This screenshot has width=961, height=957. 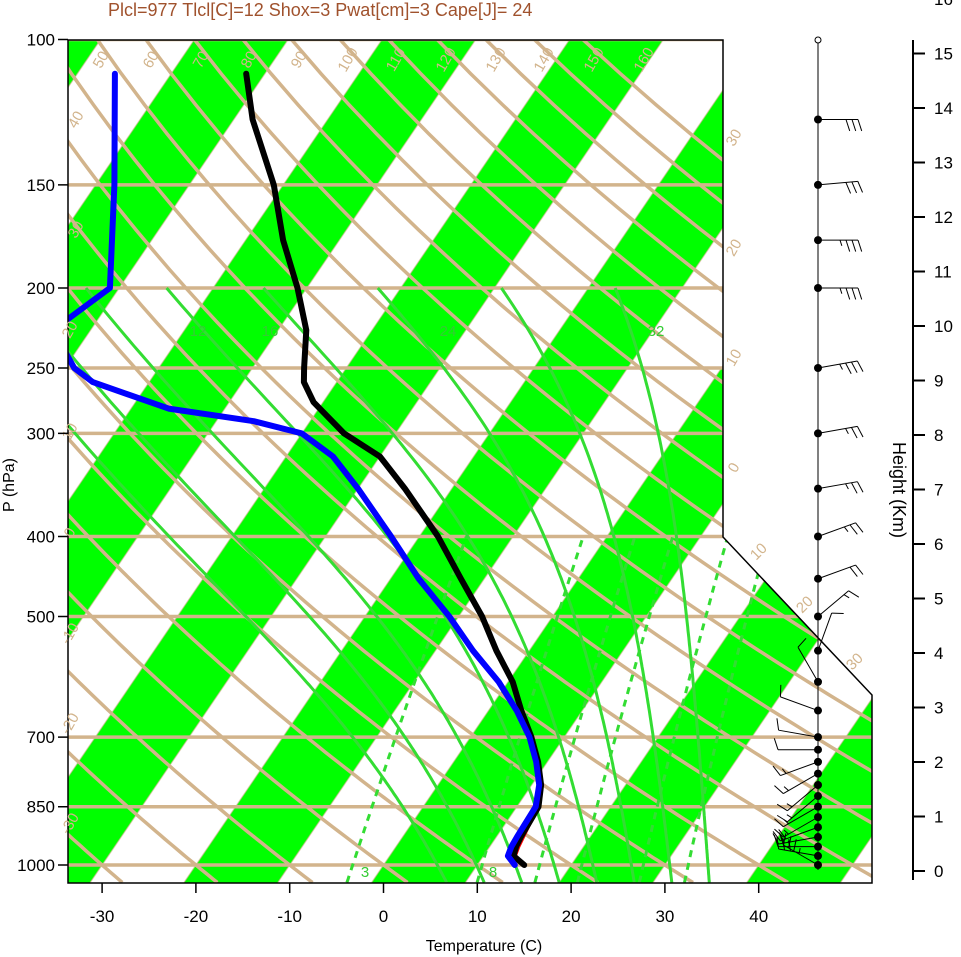 What do you see at coordinates (477, 916) in the screenshot?
I see `temperature-tick-label: 10` at bounding box center [477, 916].